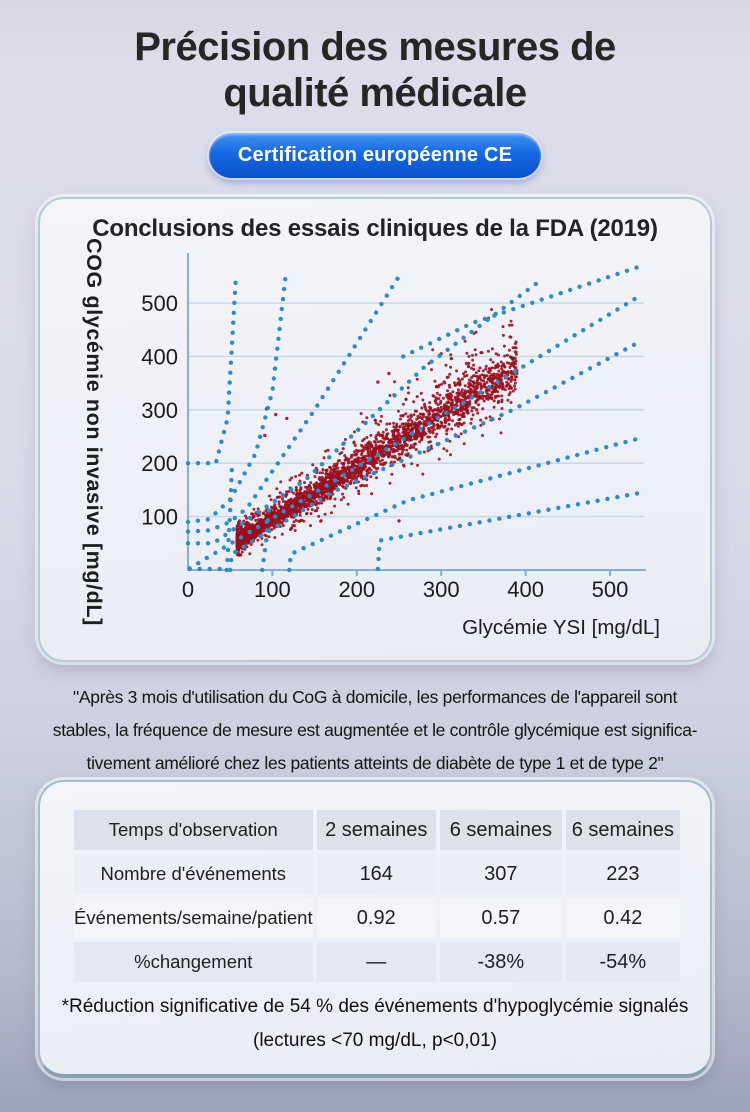 This screenshot has height=1112, width=750. Describe the element at coordinates (193, 962) in the screenshot. I see `table-cell: %changement` at that location.